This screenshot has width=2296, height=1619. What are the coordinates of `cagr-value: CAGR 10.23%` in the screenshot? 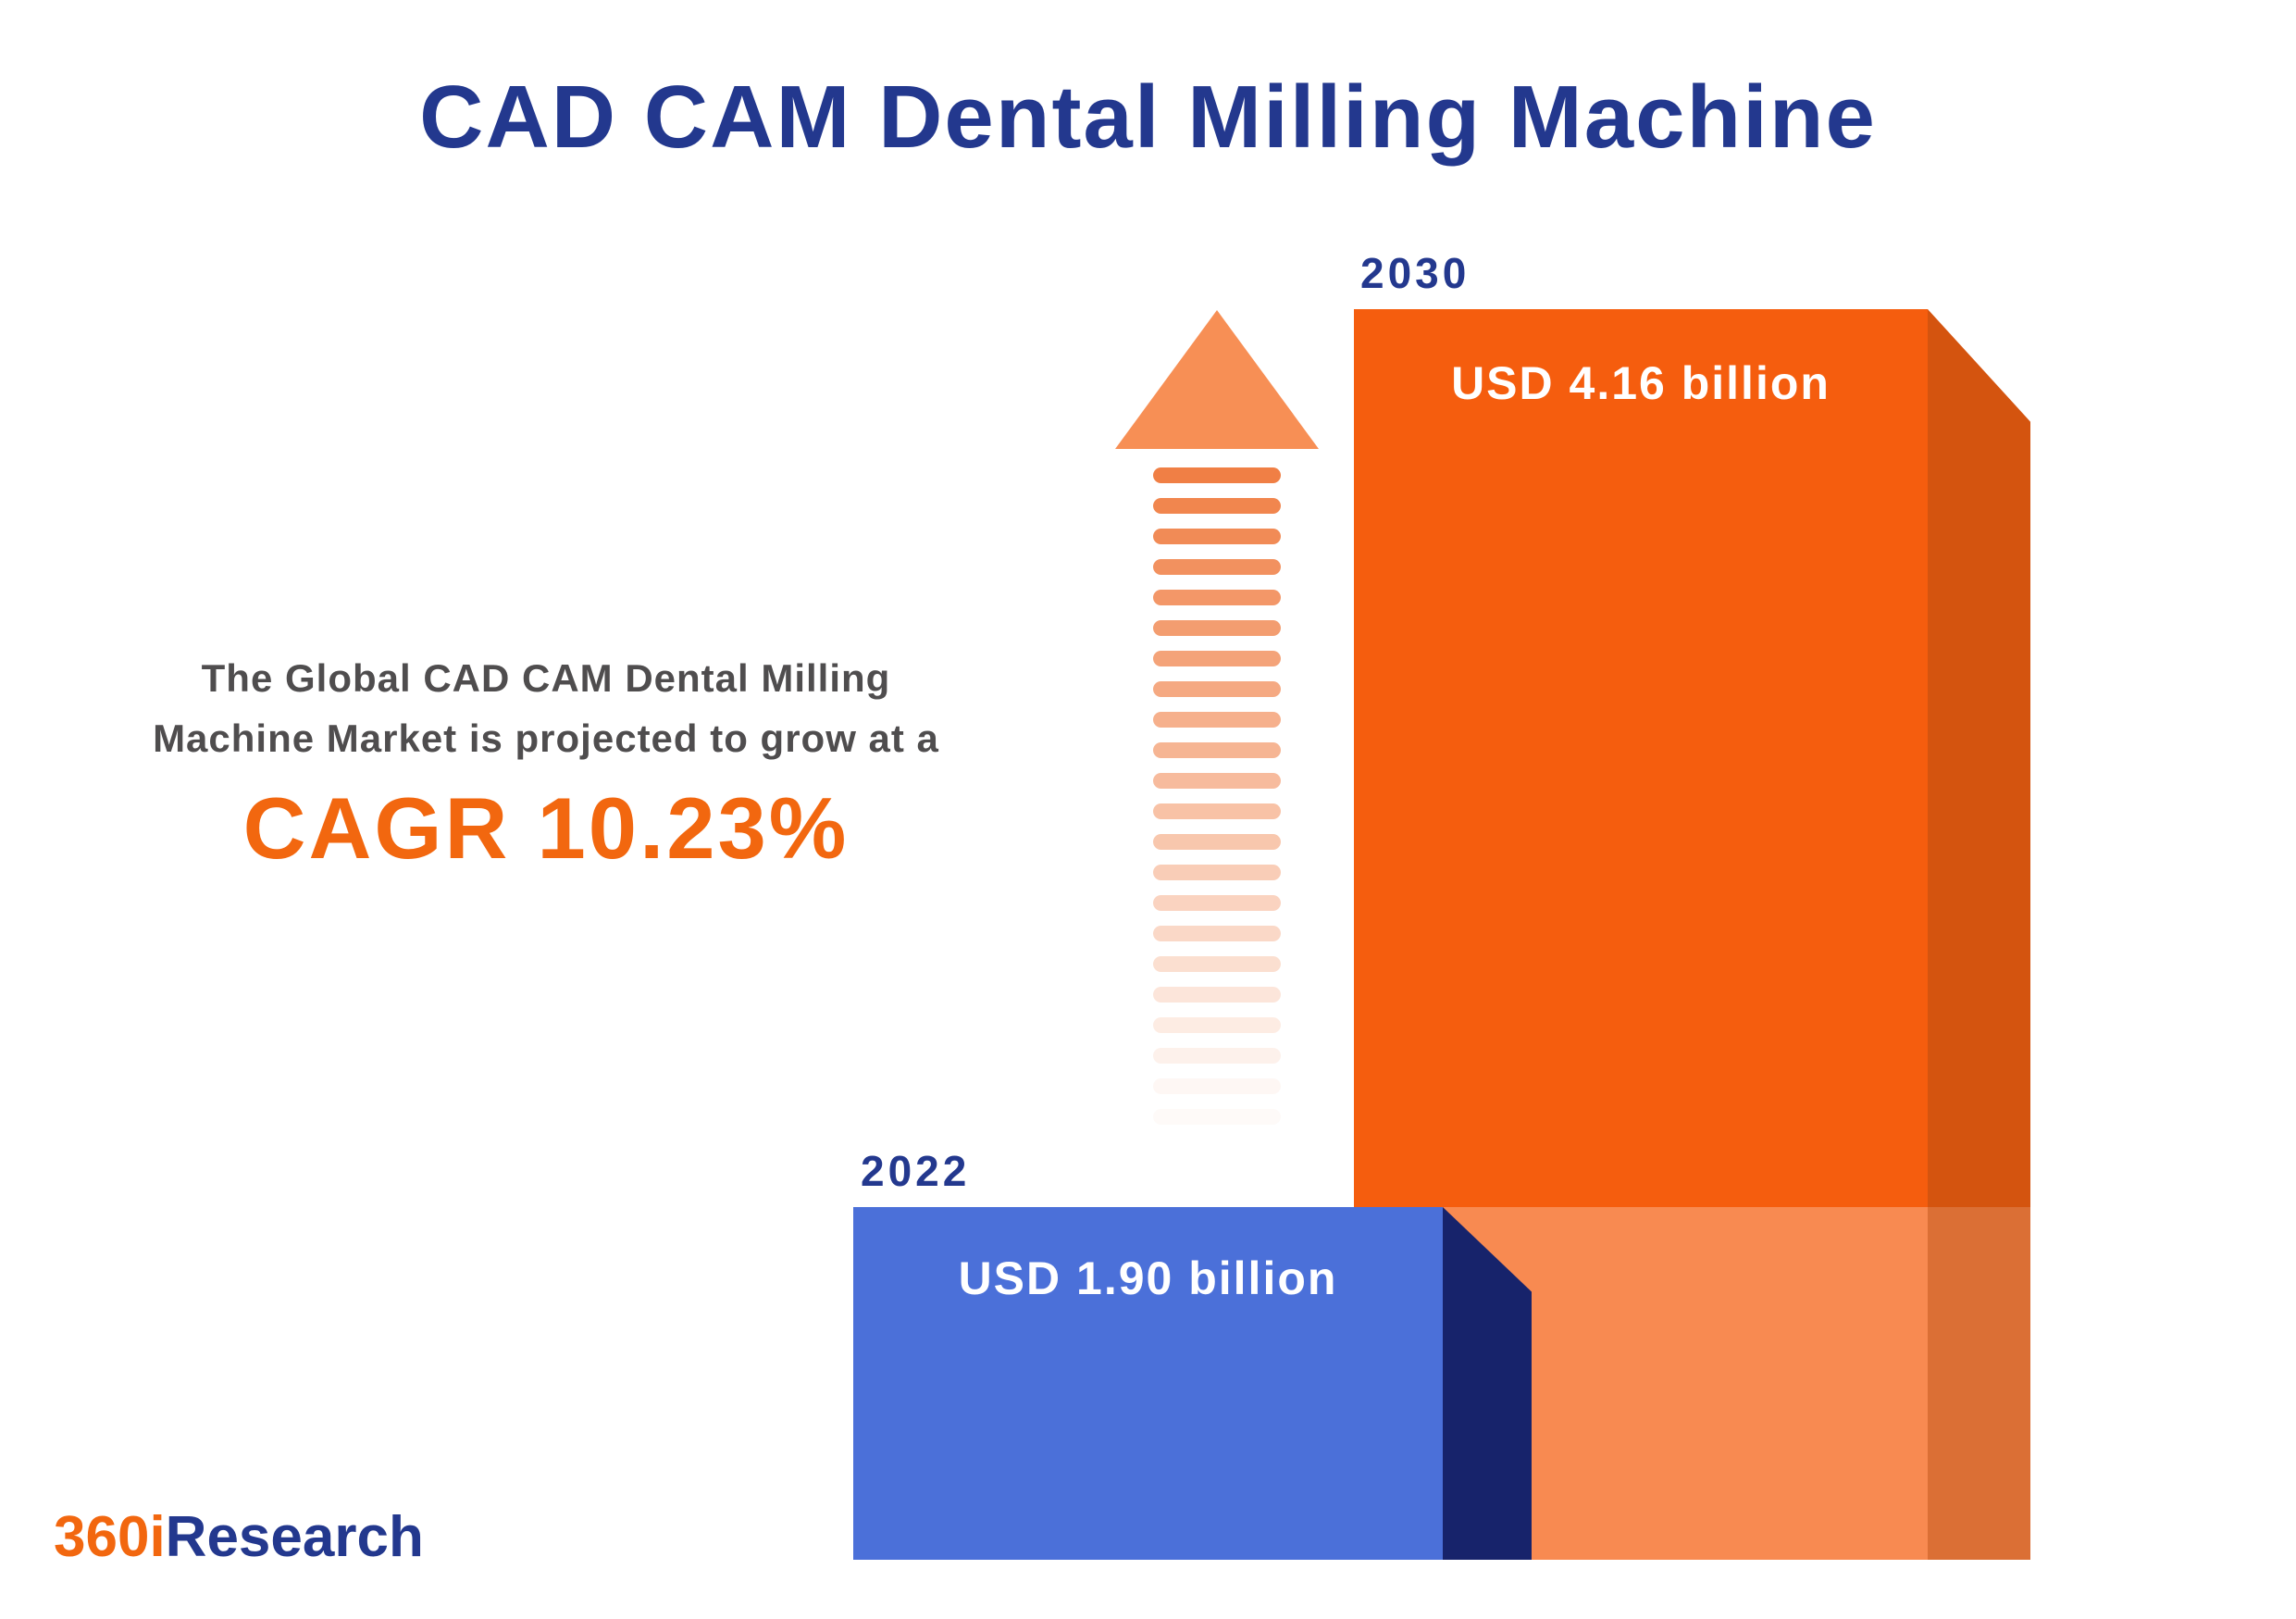 It's located at (546, 829).